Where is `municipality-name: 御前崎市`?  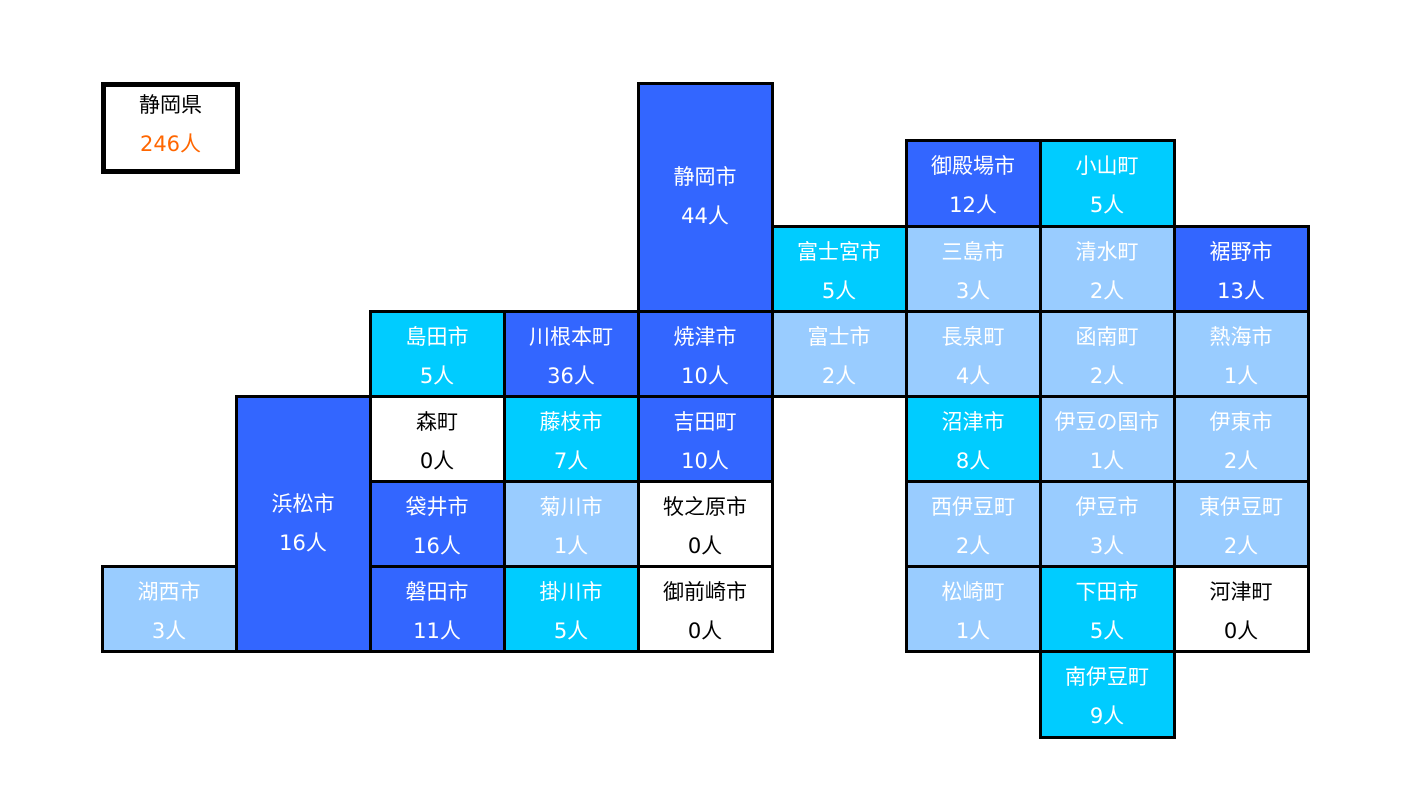
municipality-name: 御前崎市 is located at coordinates (705, 591).